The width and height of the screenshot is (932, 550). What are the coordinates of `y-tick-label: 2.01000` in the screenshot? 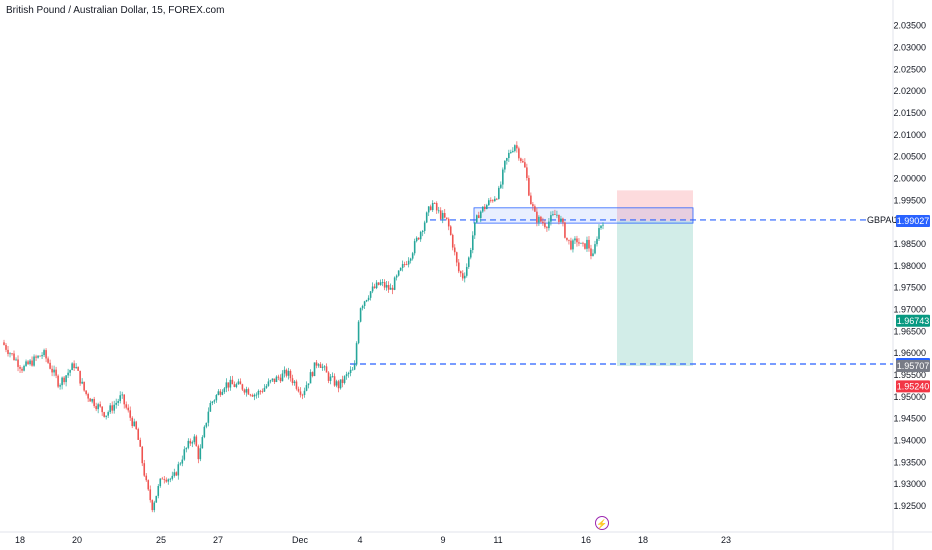 It's located at (909, 135).